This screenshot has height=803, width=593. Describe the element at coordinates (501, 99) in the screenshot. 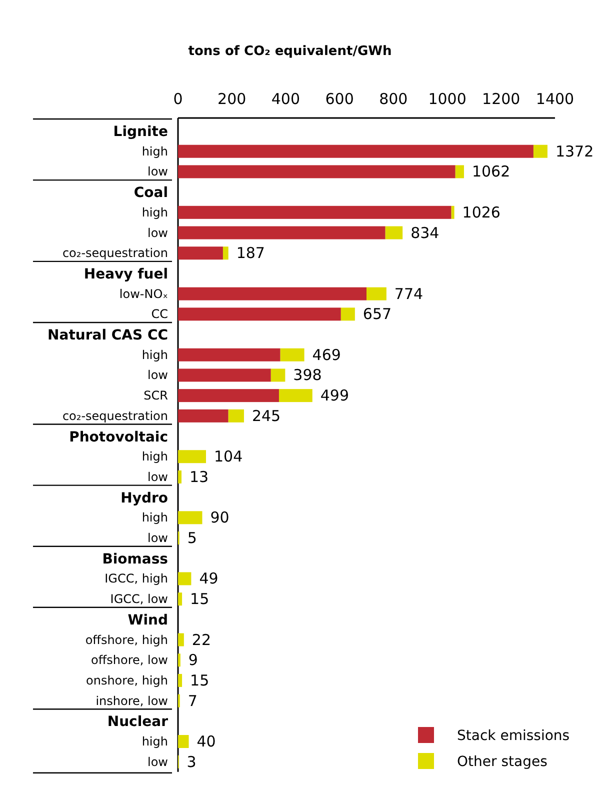

I see `x-tick-label: 1200` at that location.